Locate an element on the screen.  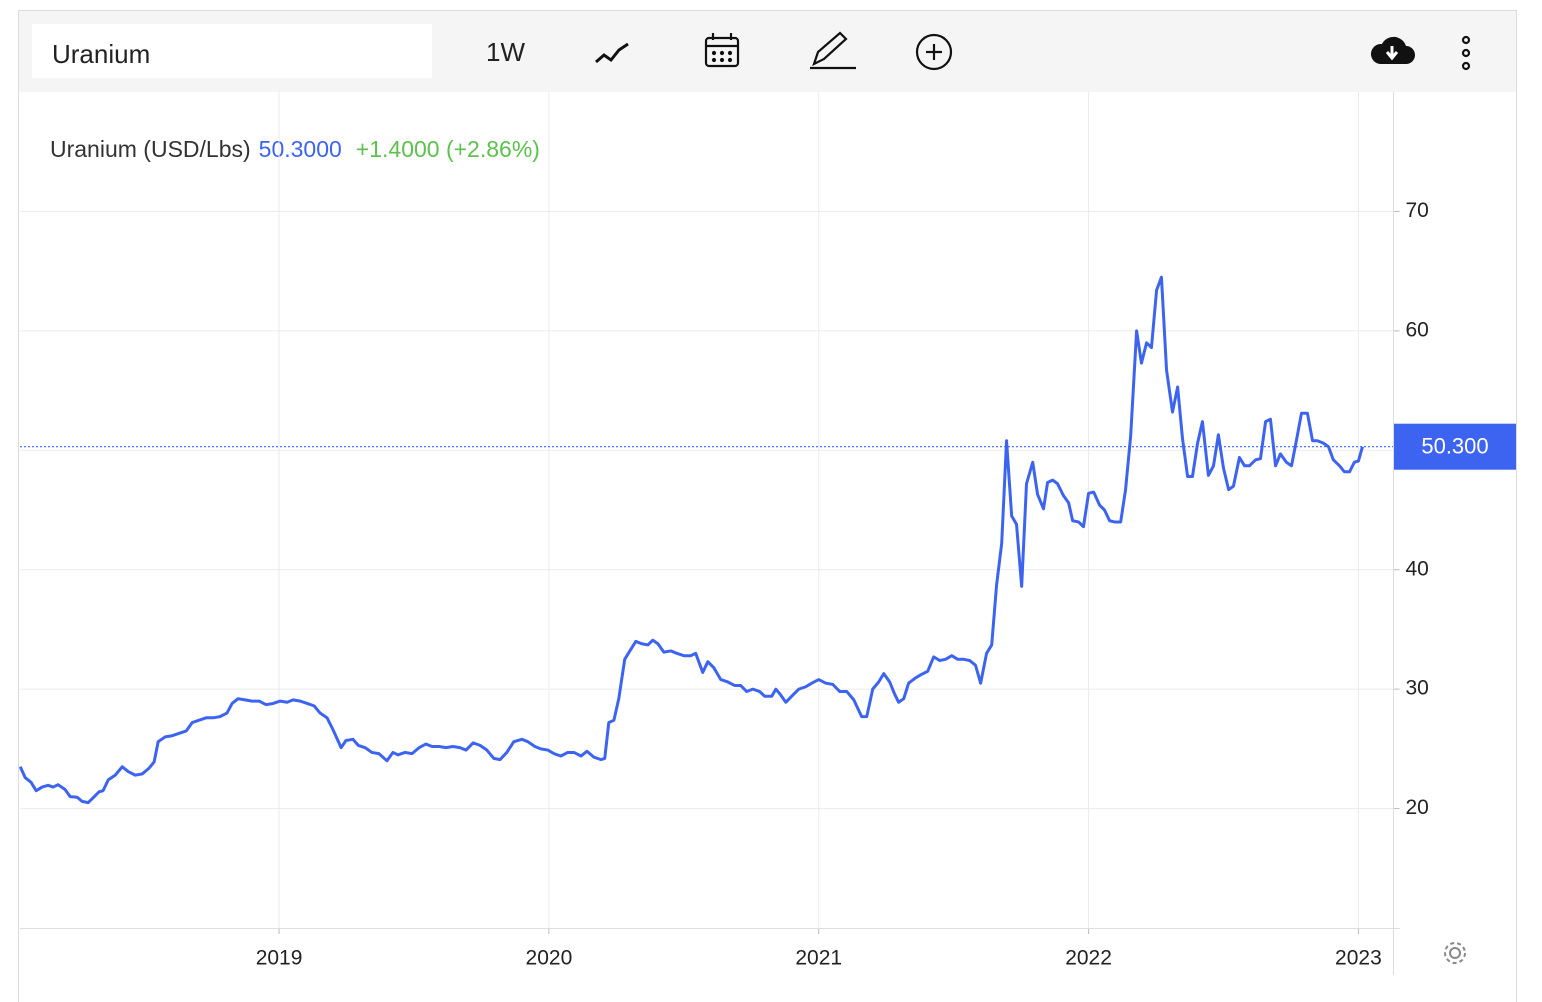
y-tick-label: 20 is located at coordinates (1417, 807).